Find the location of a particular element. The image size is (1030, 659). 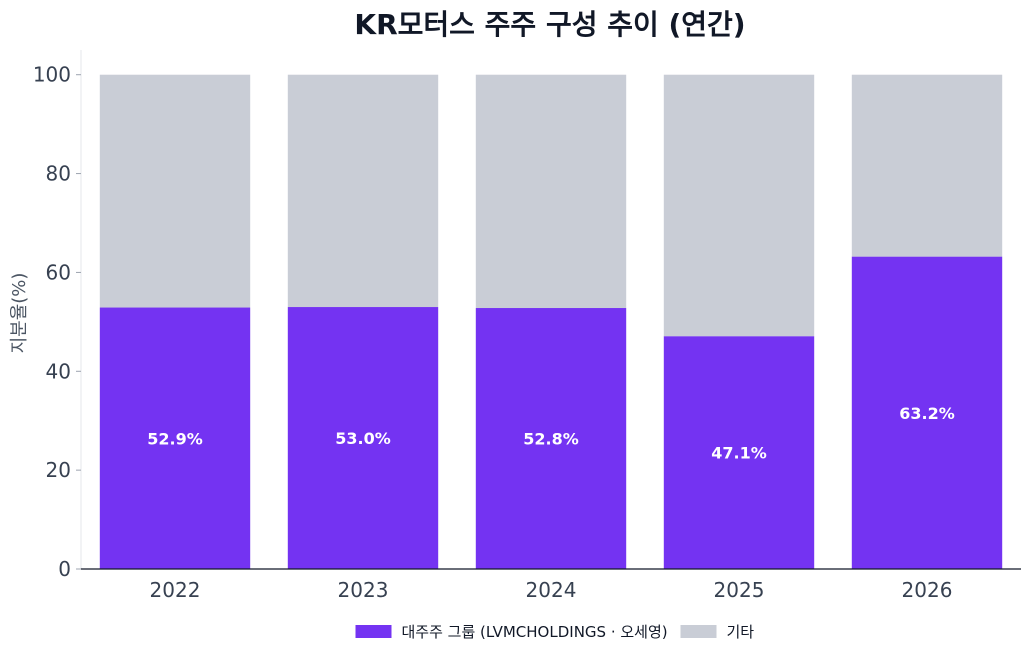

y-tick-label: 0 is located at coordinates (64, 569).